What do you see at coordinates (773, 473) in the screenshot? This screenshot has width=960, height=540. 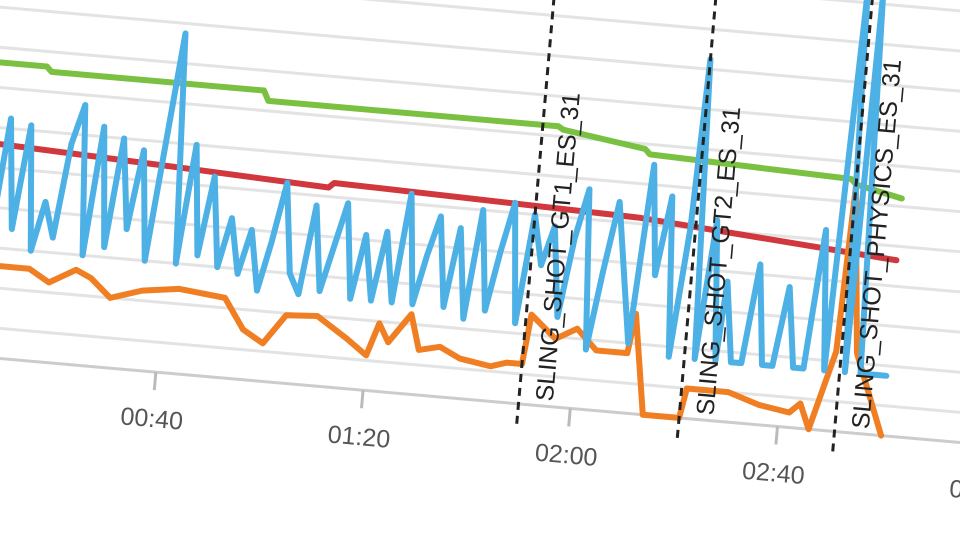 I see `x-tick-label: 02:40` at bounding box center [773, 473].